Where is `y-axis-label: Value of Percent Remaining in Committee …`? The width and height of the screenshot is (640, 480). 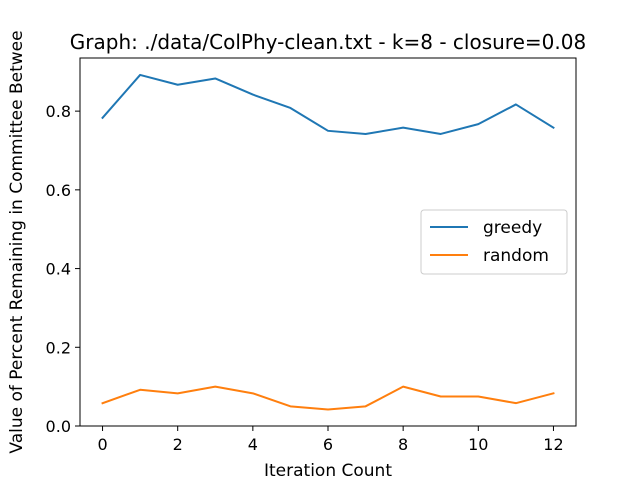 y-axis-label: Value of Percent Remaining in Committee … is located at coordinates (17, 241).